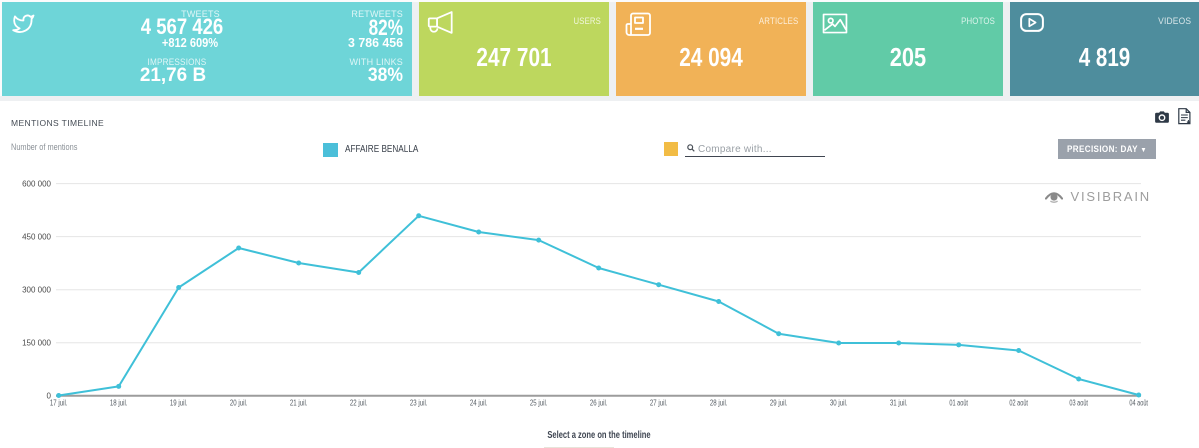 The width and height of the screenshot is (1199, 448). I want to click on svg-text: 21 juil., so click(299, 403).